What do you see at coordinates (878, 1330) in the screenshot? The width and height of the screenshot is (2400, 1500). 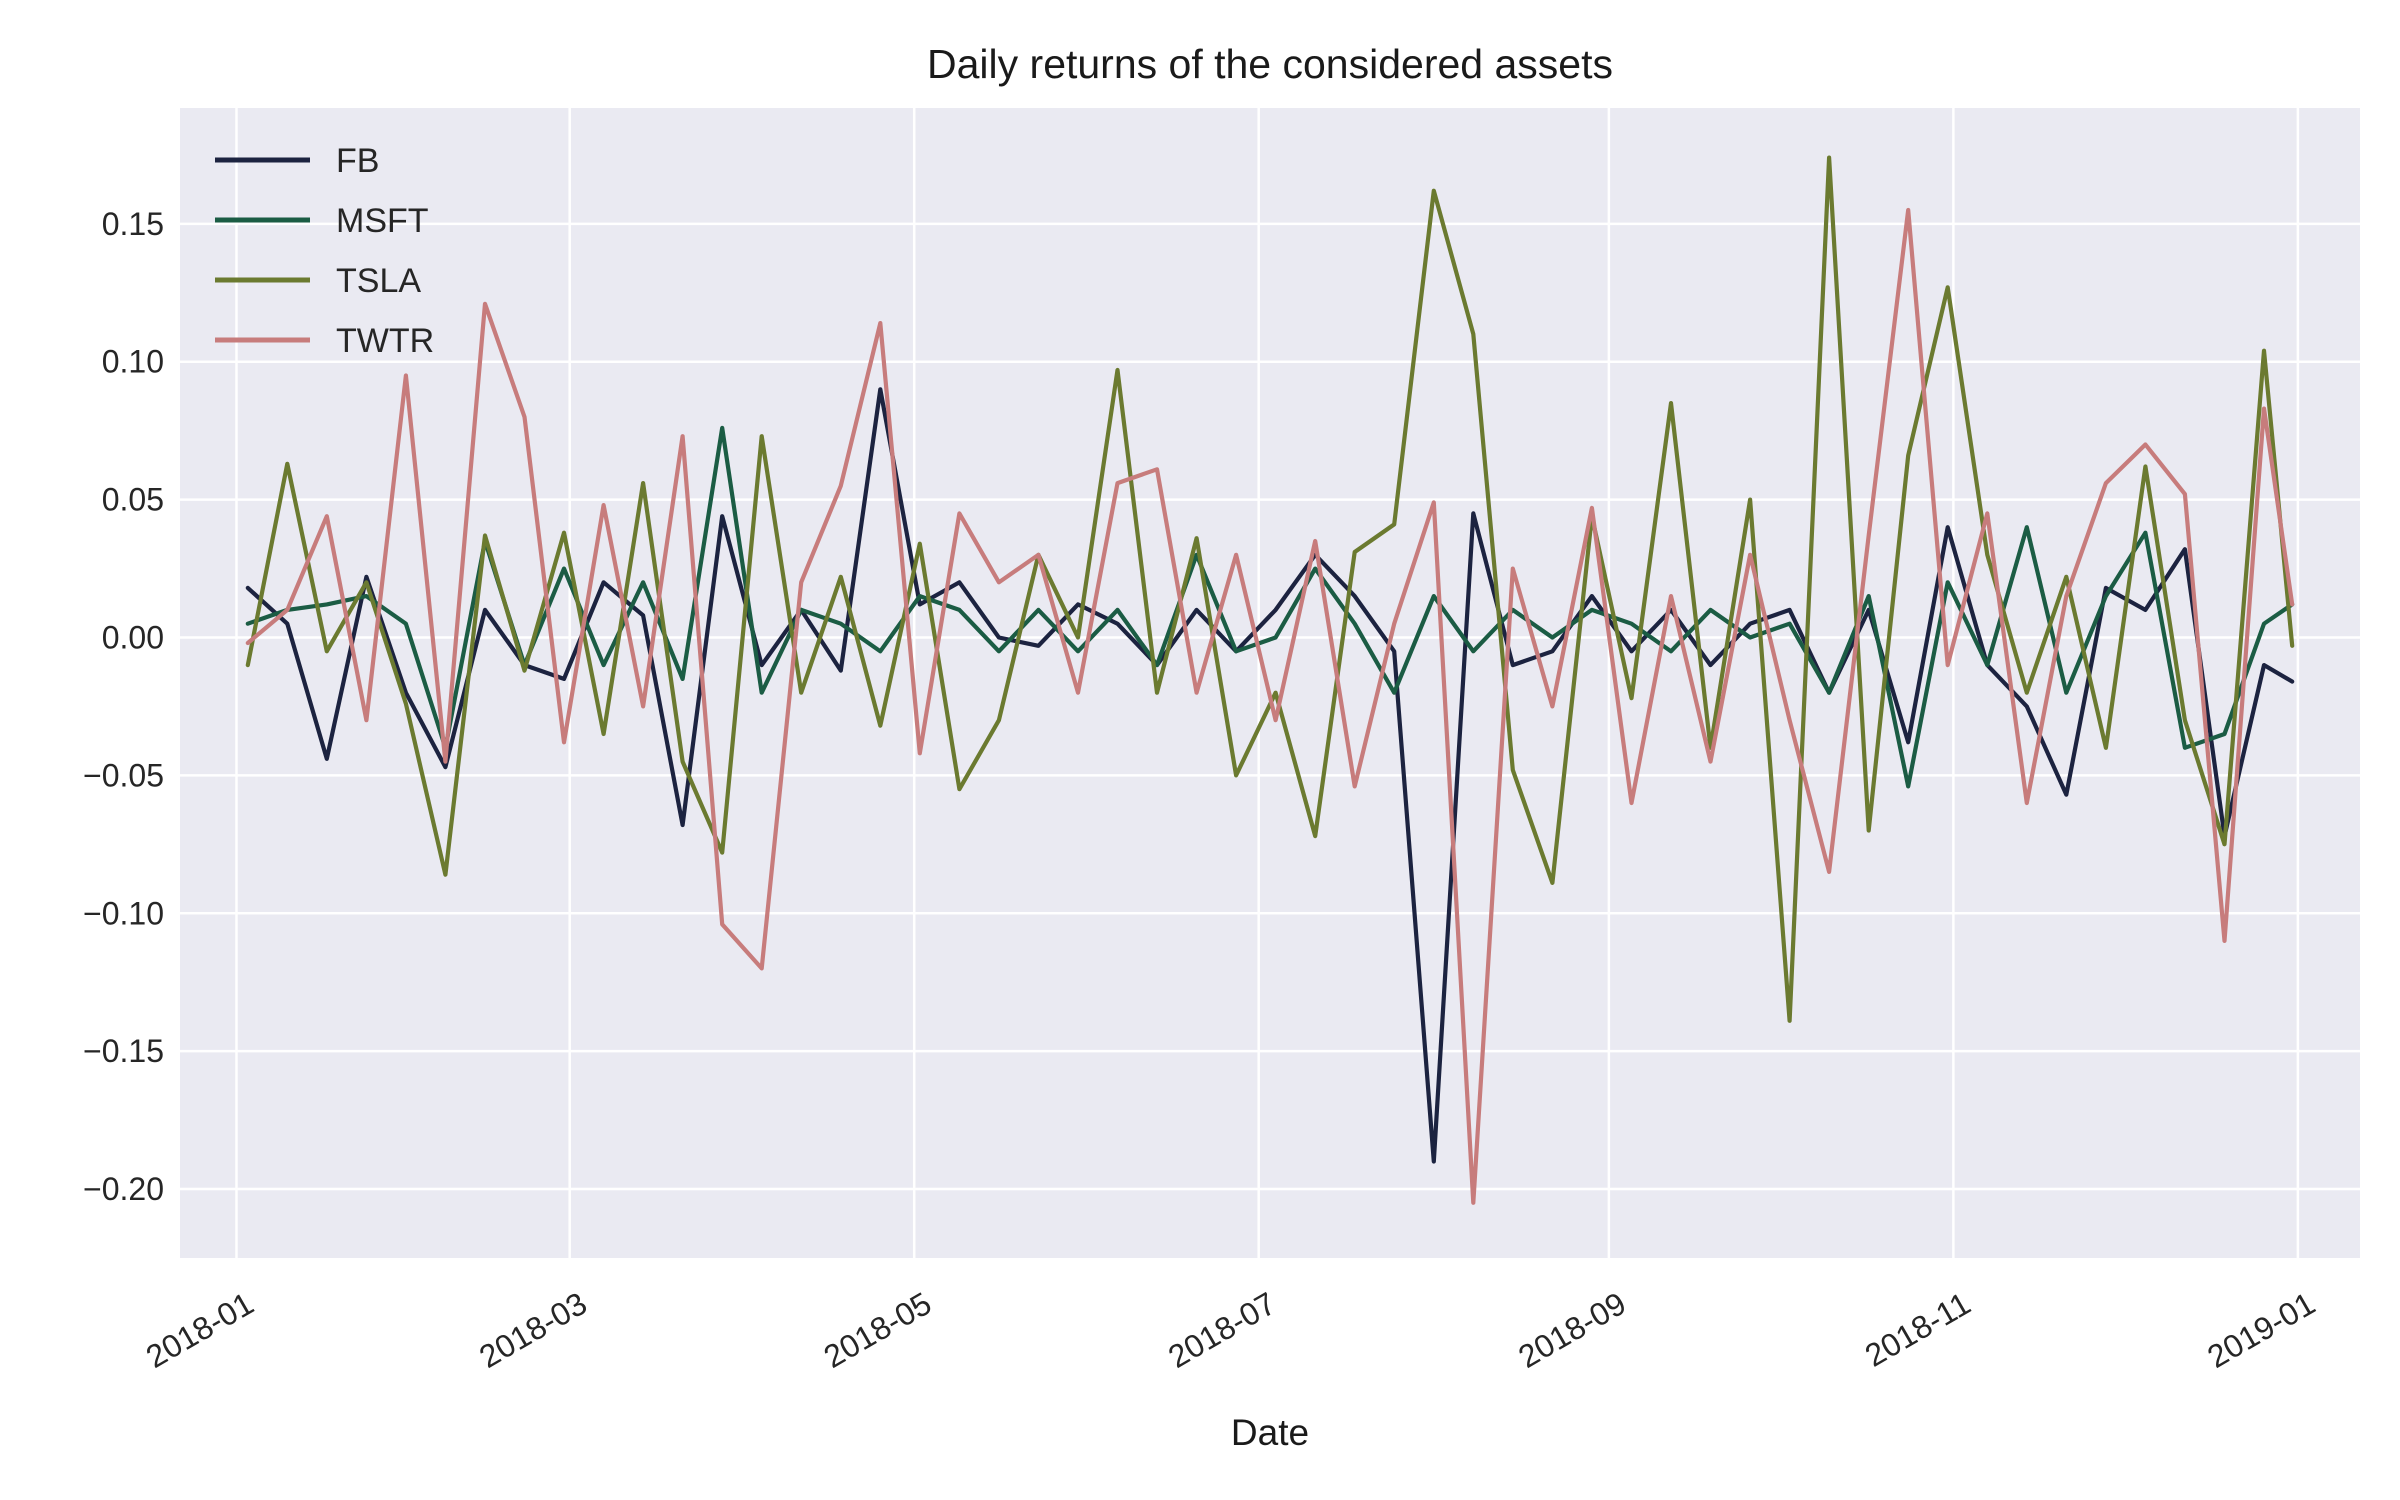 I see `x-tick-label: 2018-05` at bounding box center [878, 1330].